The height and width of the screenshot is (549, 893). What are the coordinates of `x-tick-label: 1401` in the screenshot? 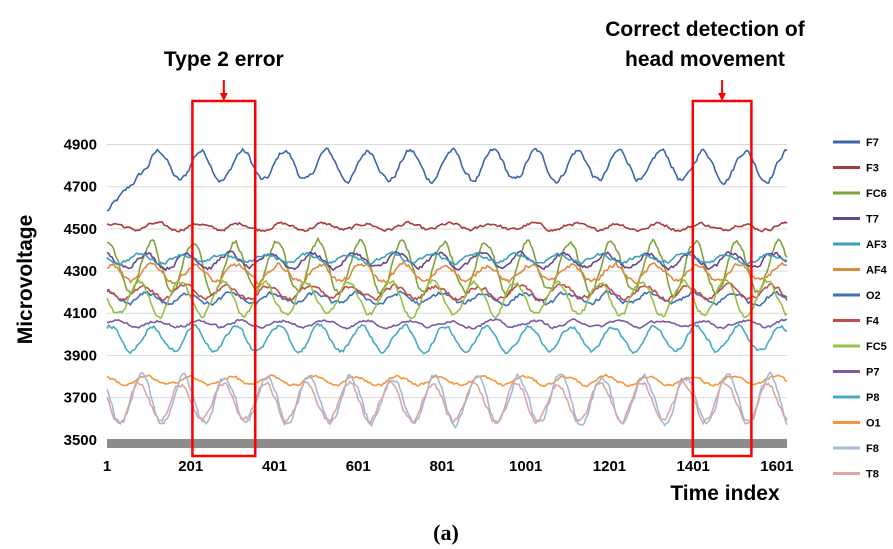 It's located at (693, 466).